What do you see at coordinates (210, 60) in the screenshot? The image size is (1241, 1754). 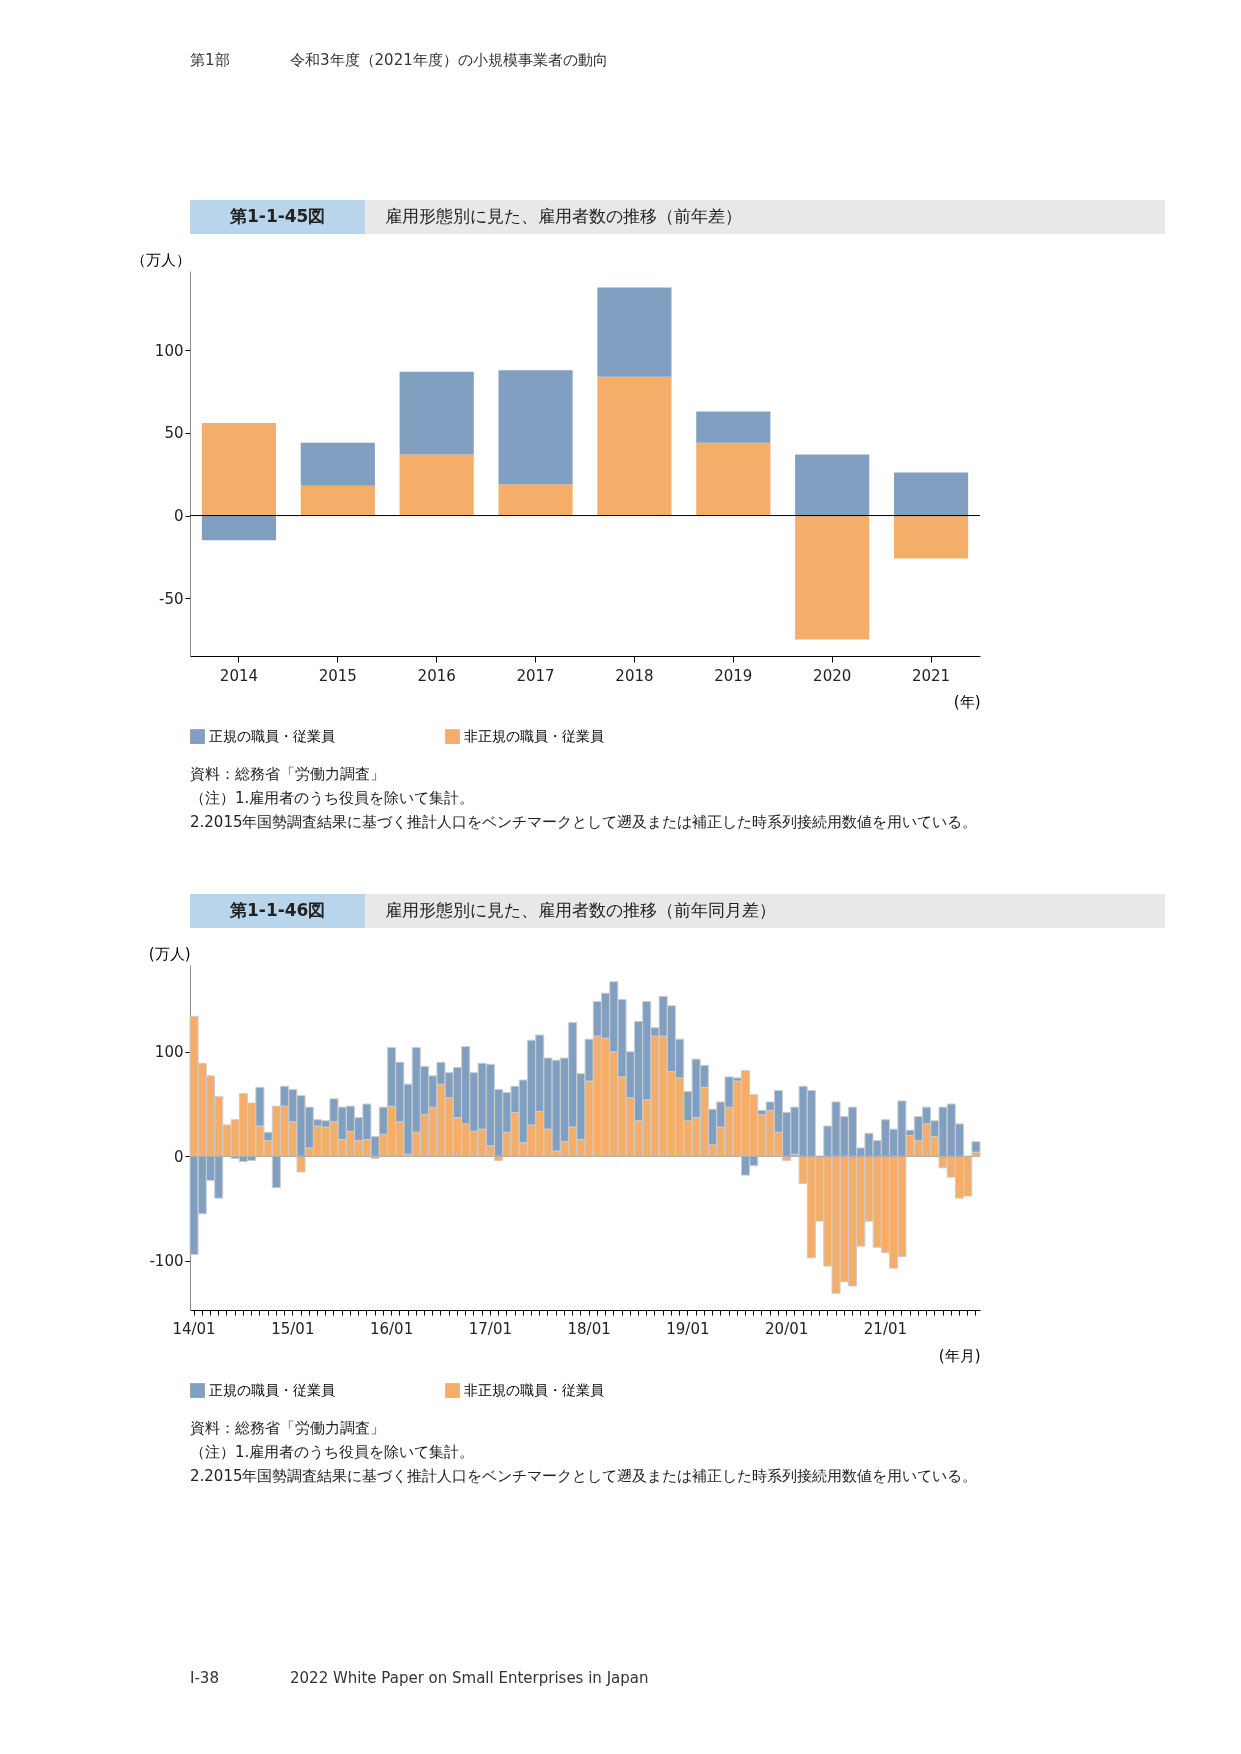 I see `text: 第1部` at bounding box center [210, 60].